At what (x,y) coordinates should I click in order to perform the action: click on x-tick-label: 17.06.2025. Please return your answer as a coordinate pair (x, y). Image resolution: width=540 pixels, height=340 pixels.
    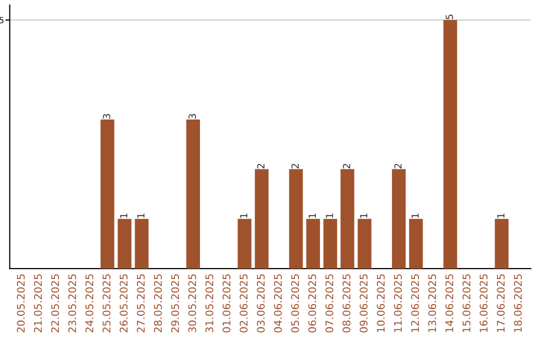
    Looking at the image, I should click on (500, 303).